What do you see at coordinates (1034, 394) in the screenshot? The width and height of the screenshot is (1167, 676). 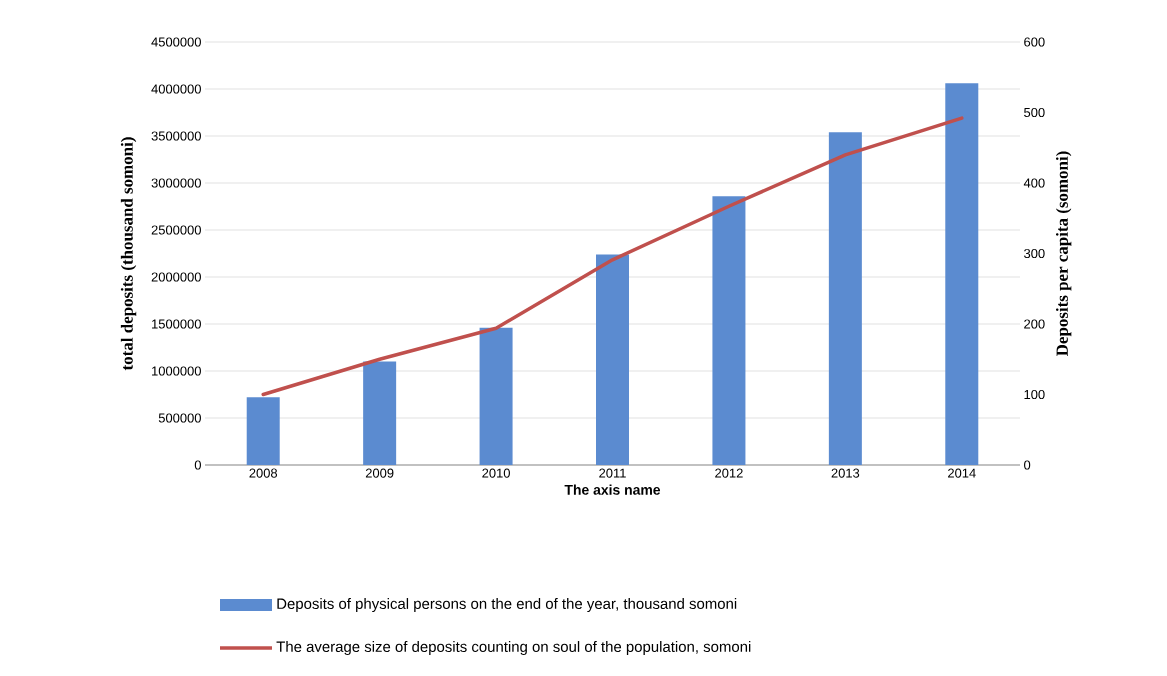 I see `y2-tick-label: 100` at bounding box center [1034, 394].